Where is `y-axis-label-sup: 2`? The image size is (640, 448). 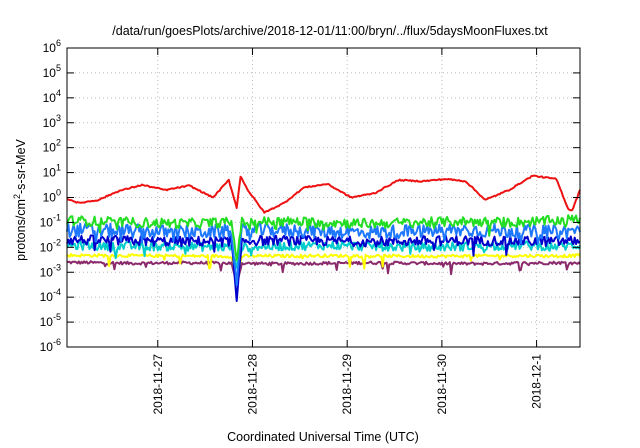
y-axis-label-sup: 2 is located at coordinates (17, 196).